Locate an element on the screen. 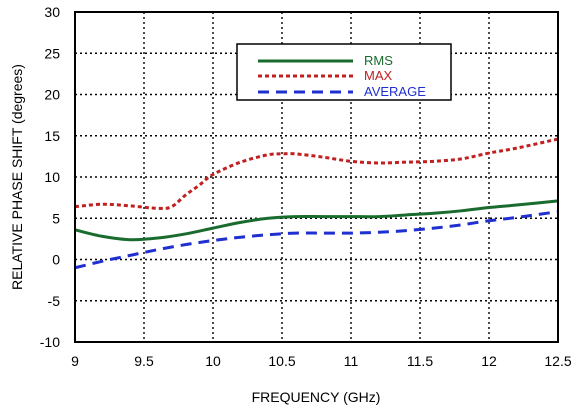 The width and height of the screenshot is (574, 412). x-tick-label: 11.5 is located at coordinates (420, 361).